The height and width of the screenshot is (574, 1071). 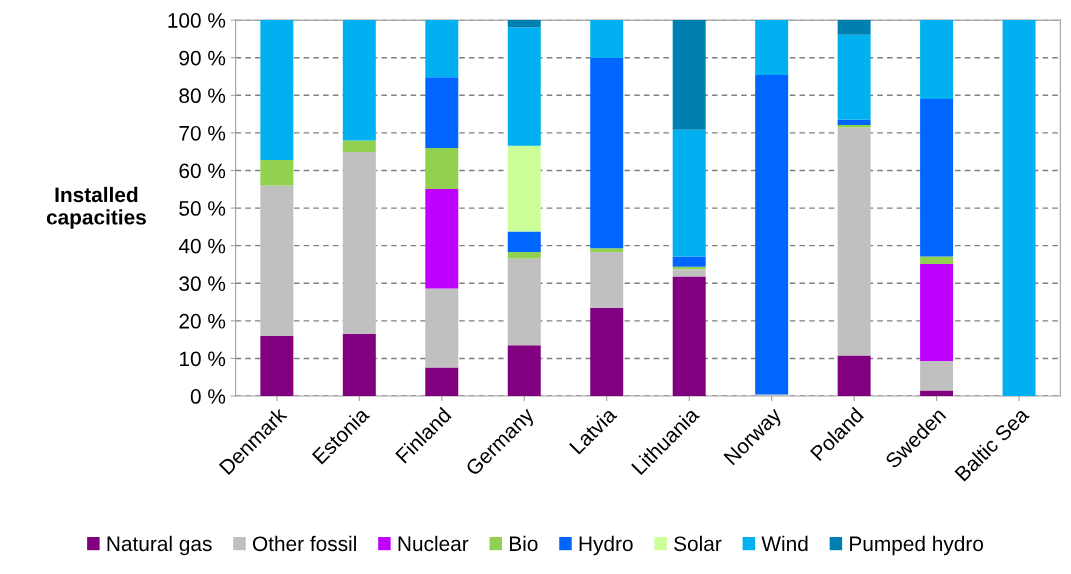 What do you see at coordinates (433, 543) in the screenshot?
I see `legend-label: Nuclear` at bounding box center [433, 543].